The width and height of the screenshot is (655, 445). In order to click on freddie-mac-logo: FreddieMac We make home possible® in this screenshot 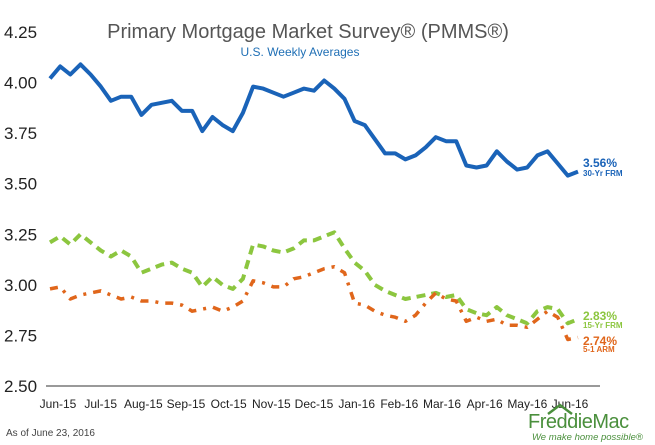, I will do `click(585, 423)`.